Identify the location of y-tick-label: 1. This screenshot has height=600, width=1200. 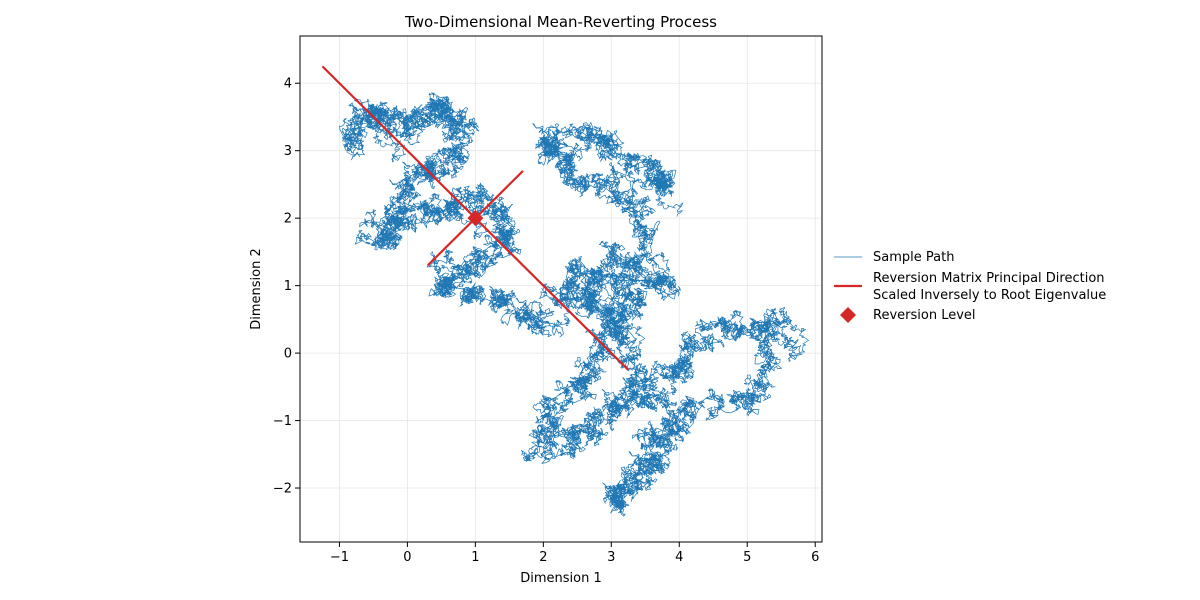
(288, 286).